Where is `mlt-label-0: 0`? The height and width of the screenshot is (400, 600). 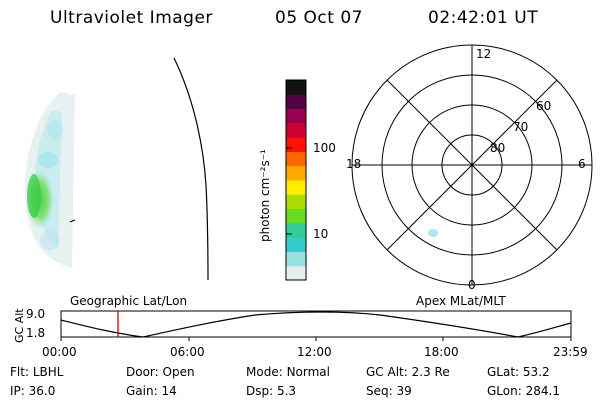
mlt-label-0: 0 is located at coordinates (472, 285).